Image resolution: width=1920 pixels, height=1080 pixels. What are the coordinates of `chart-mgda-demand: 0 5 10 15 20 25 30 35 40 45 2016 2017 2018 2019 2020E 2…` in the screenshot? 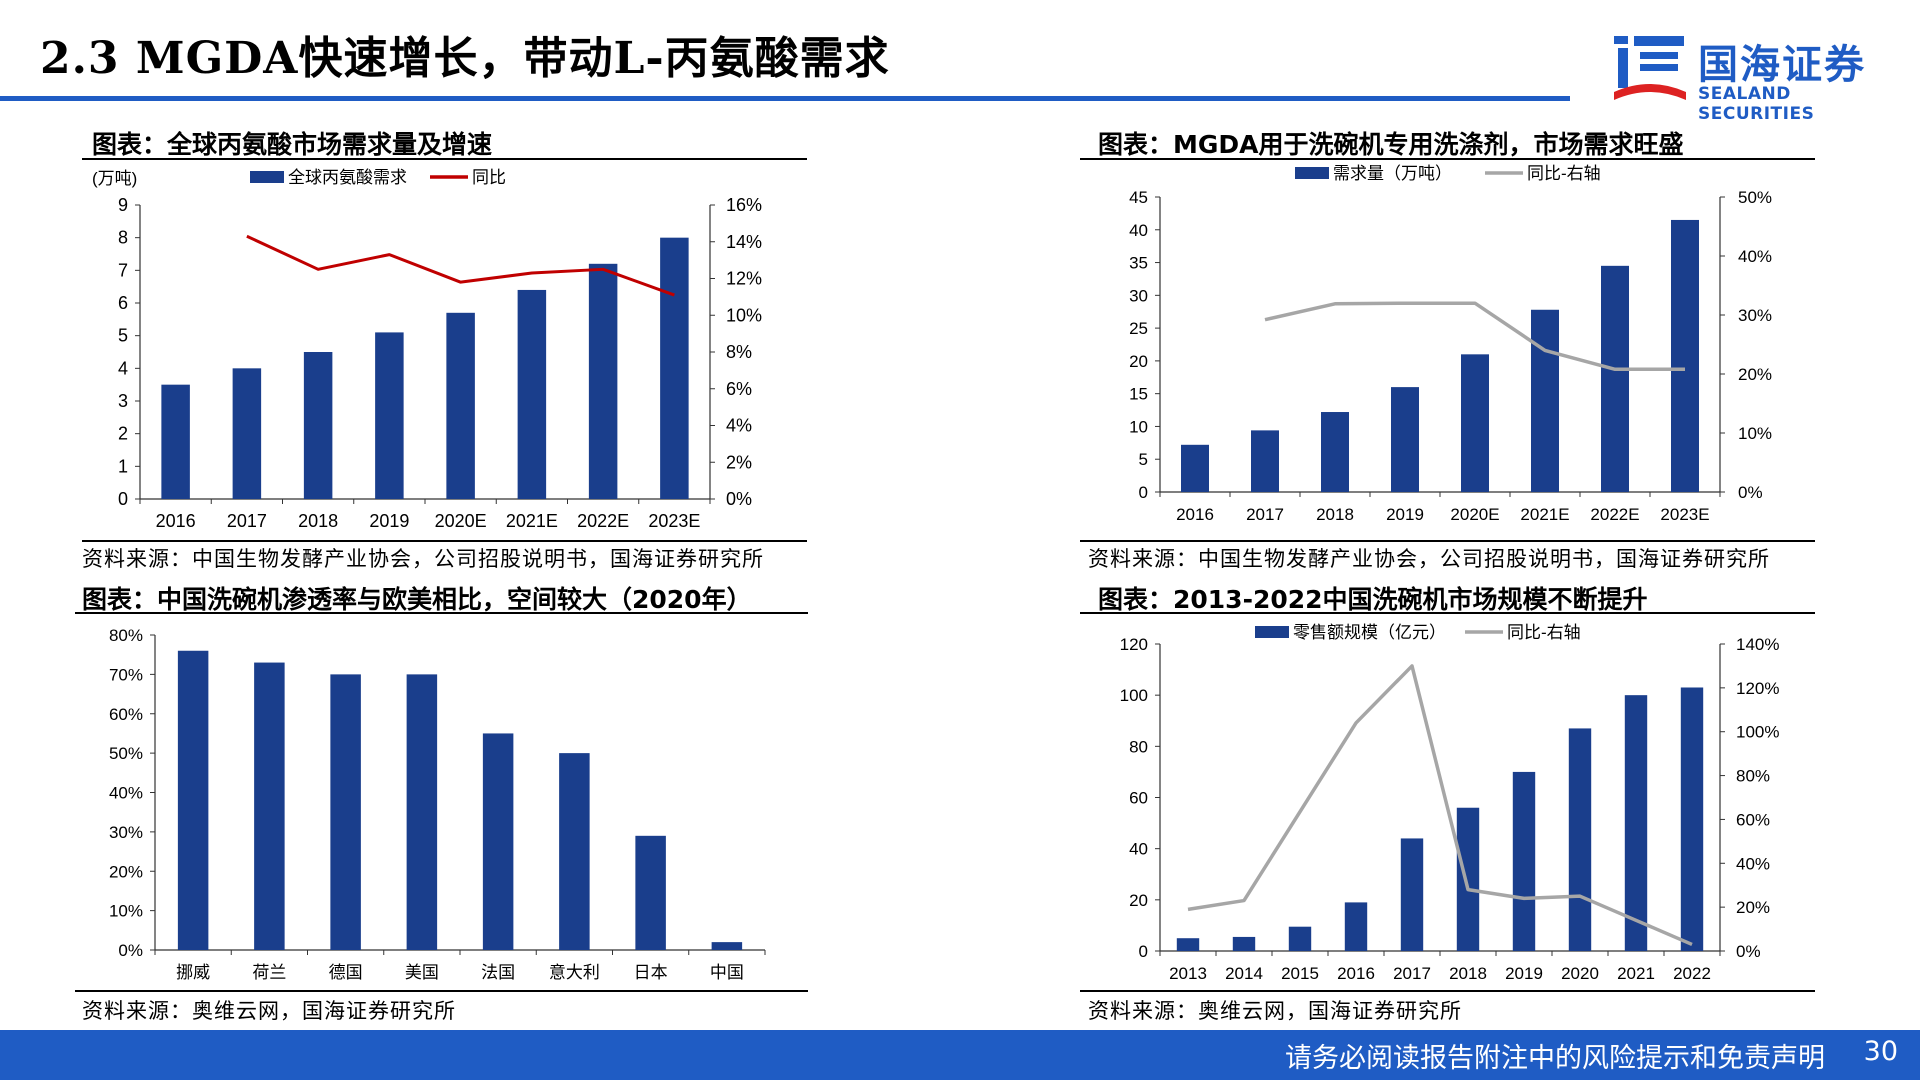 It's located at (1450, 344).